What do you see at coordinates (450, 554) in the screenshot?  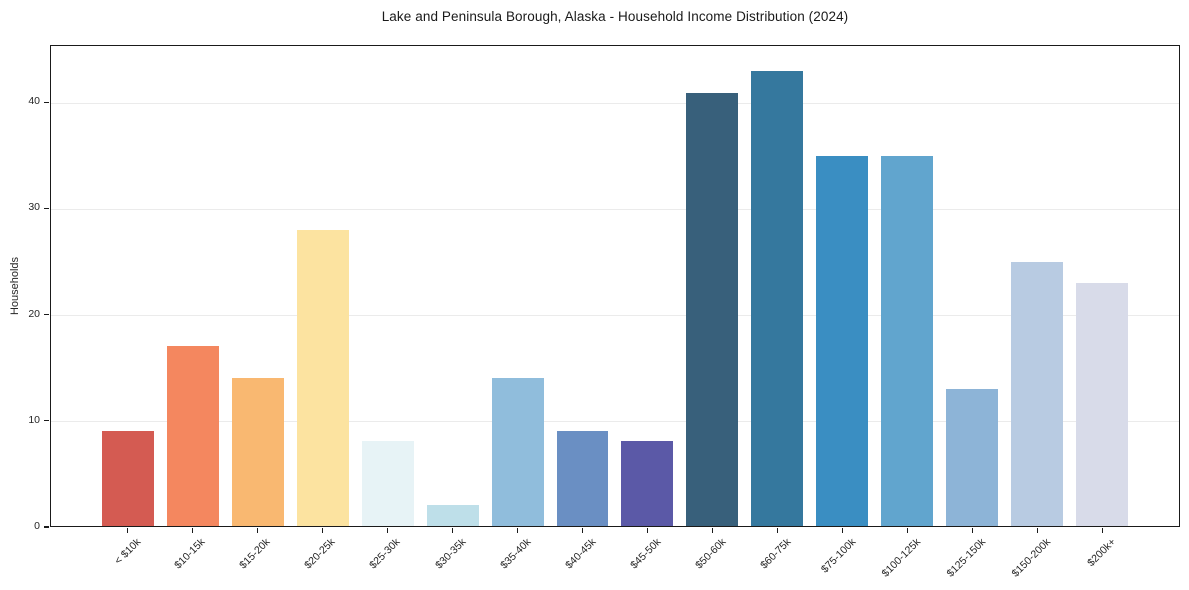 I see `x-tick-label: $30-35k` at bounding box center [450, 554].